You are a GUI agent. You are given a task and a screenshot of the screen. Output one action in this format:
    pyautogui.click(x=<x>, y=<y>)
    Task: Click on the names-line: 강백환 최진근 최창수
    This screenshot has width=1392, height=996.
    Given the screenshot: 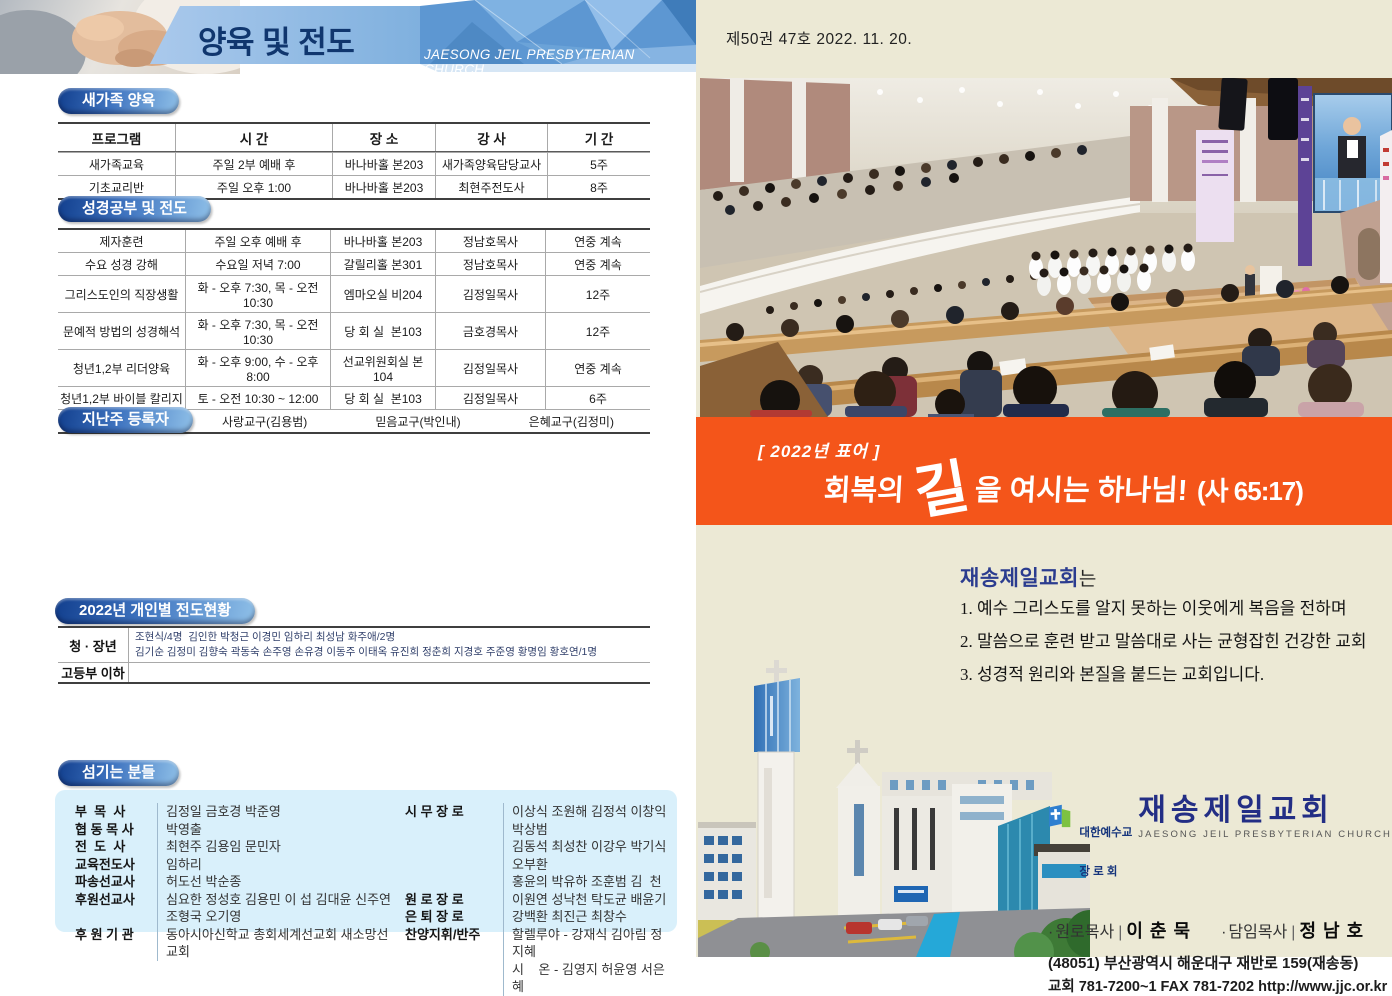 What is the action you would take?
    pyautogui.click(x=569, y=916)
    